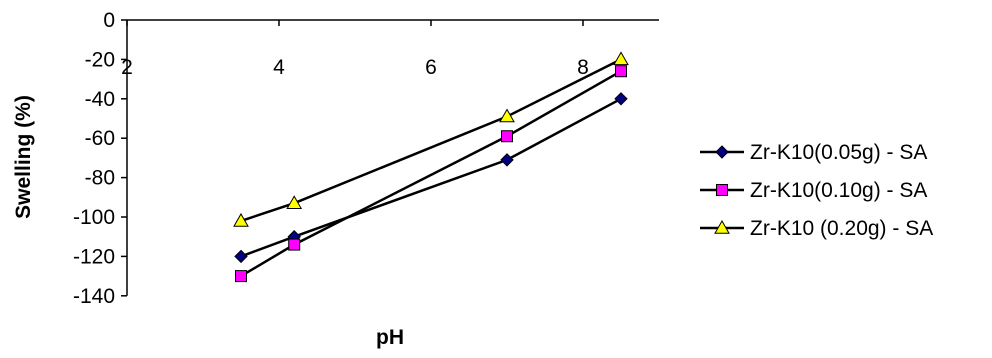 The height and width of the screenshot is (358, 992). I want to click on y-tick-label: -100, so click(94, 217).